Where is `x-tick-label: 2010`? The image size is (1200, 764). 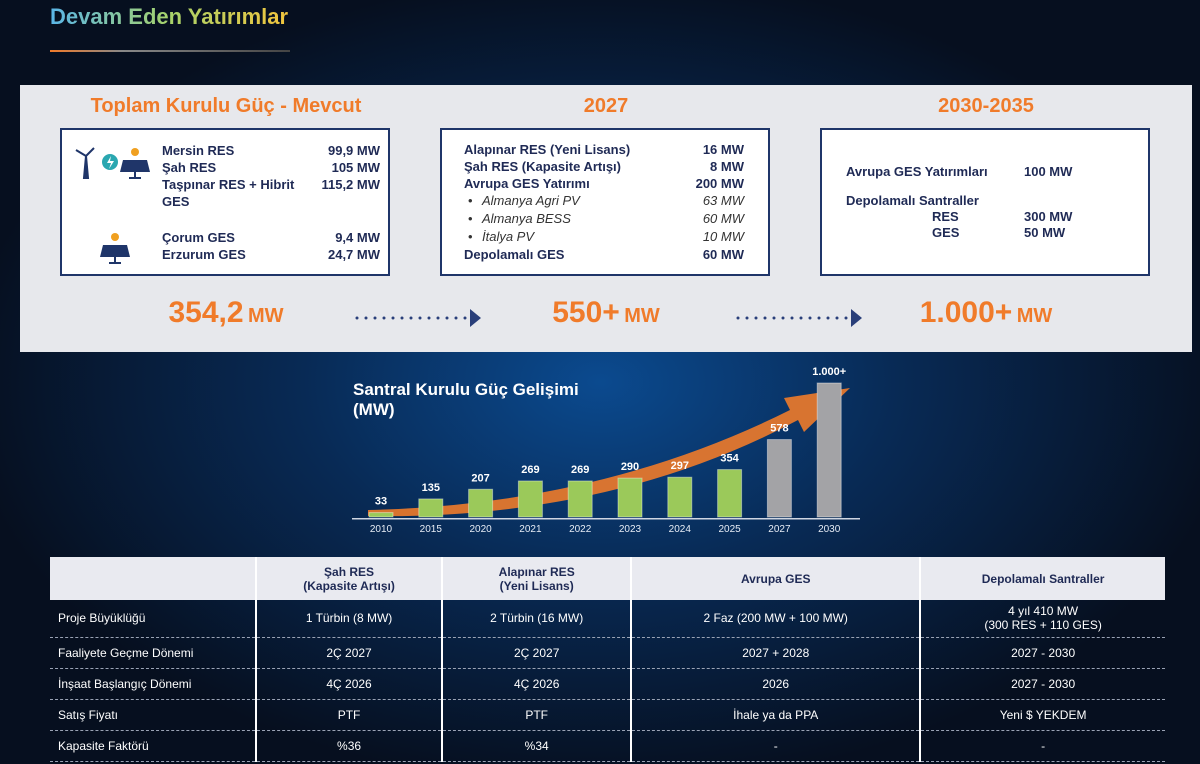
x-tick-label: 2010 is located at coordinates (381, 529).